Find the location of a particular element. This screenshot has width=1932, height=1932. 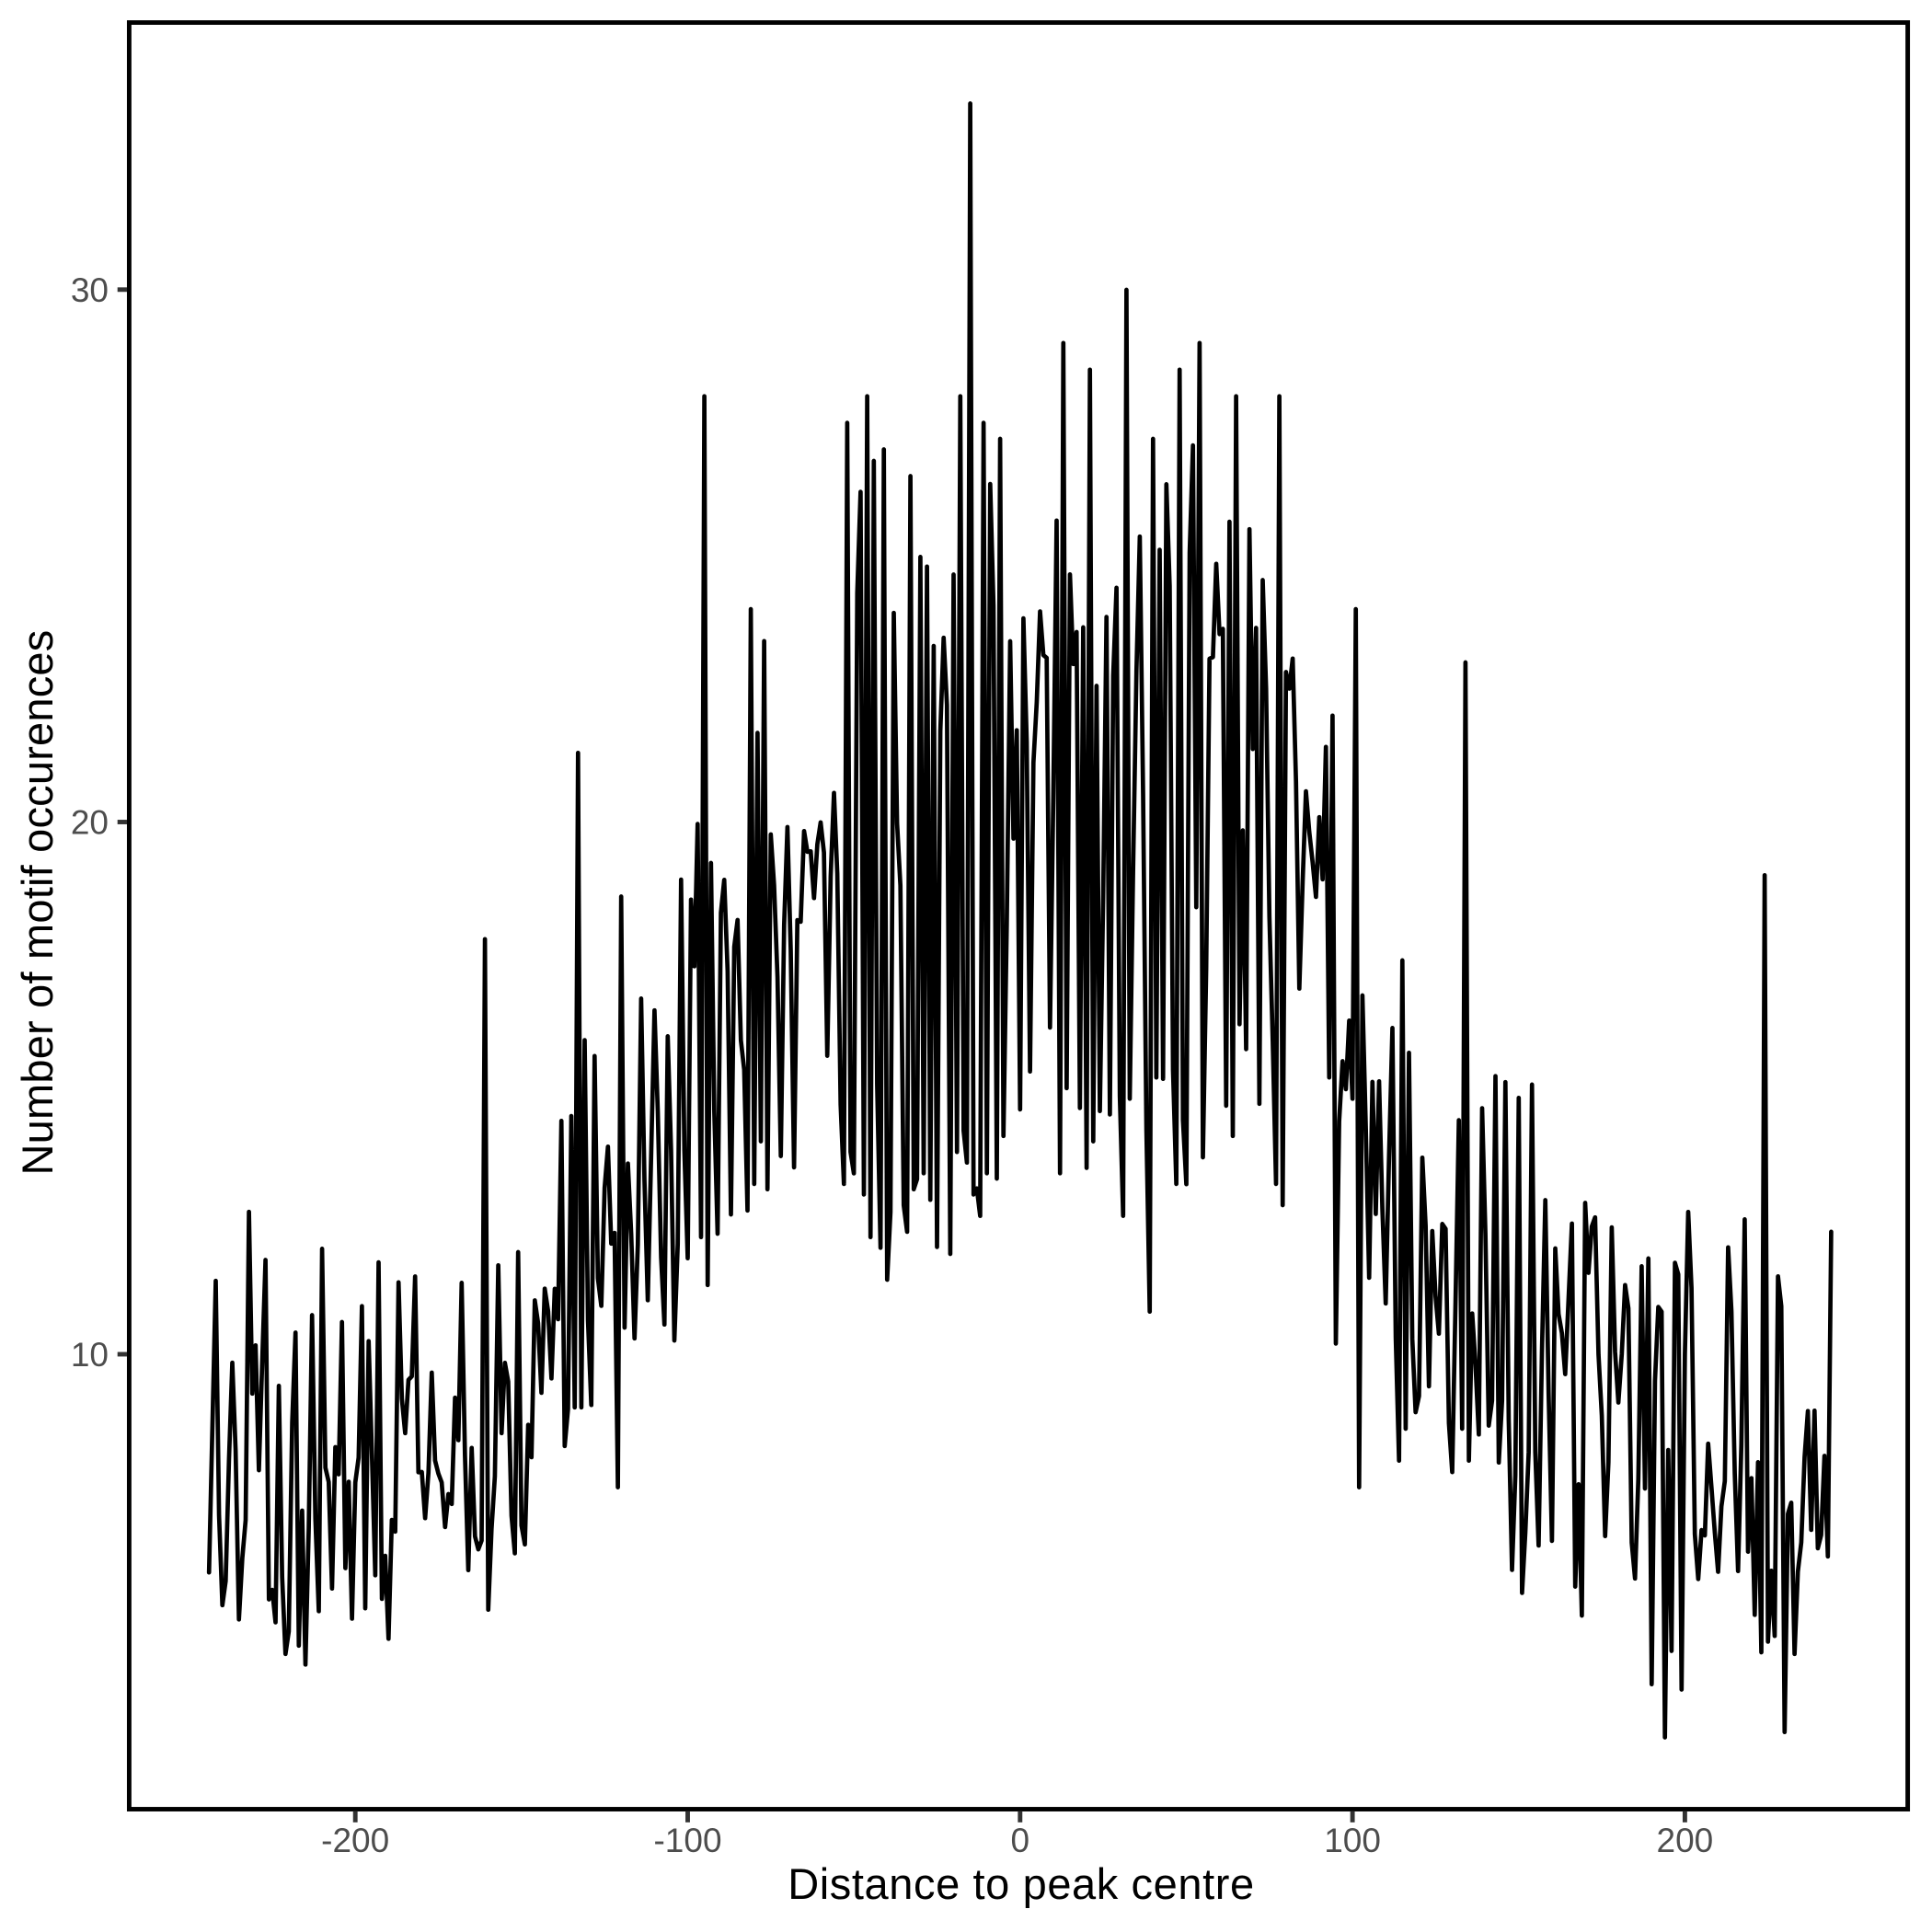

svg-text: 0 is located at coordinates (1020, 1840).